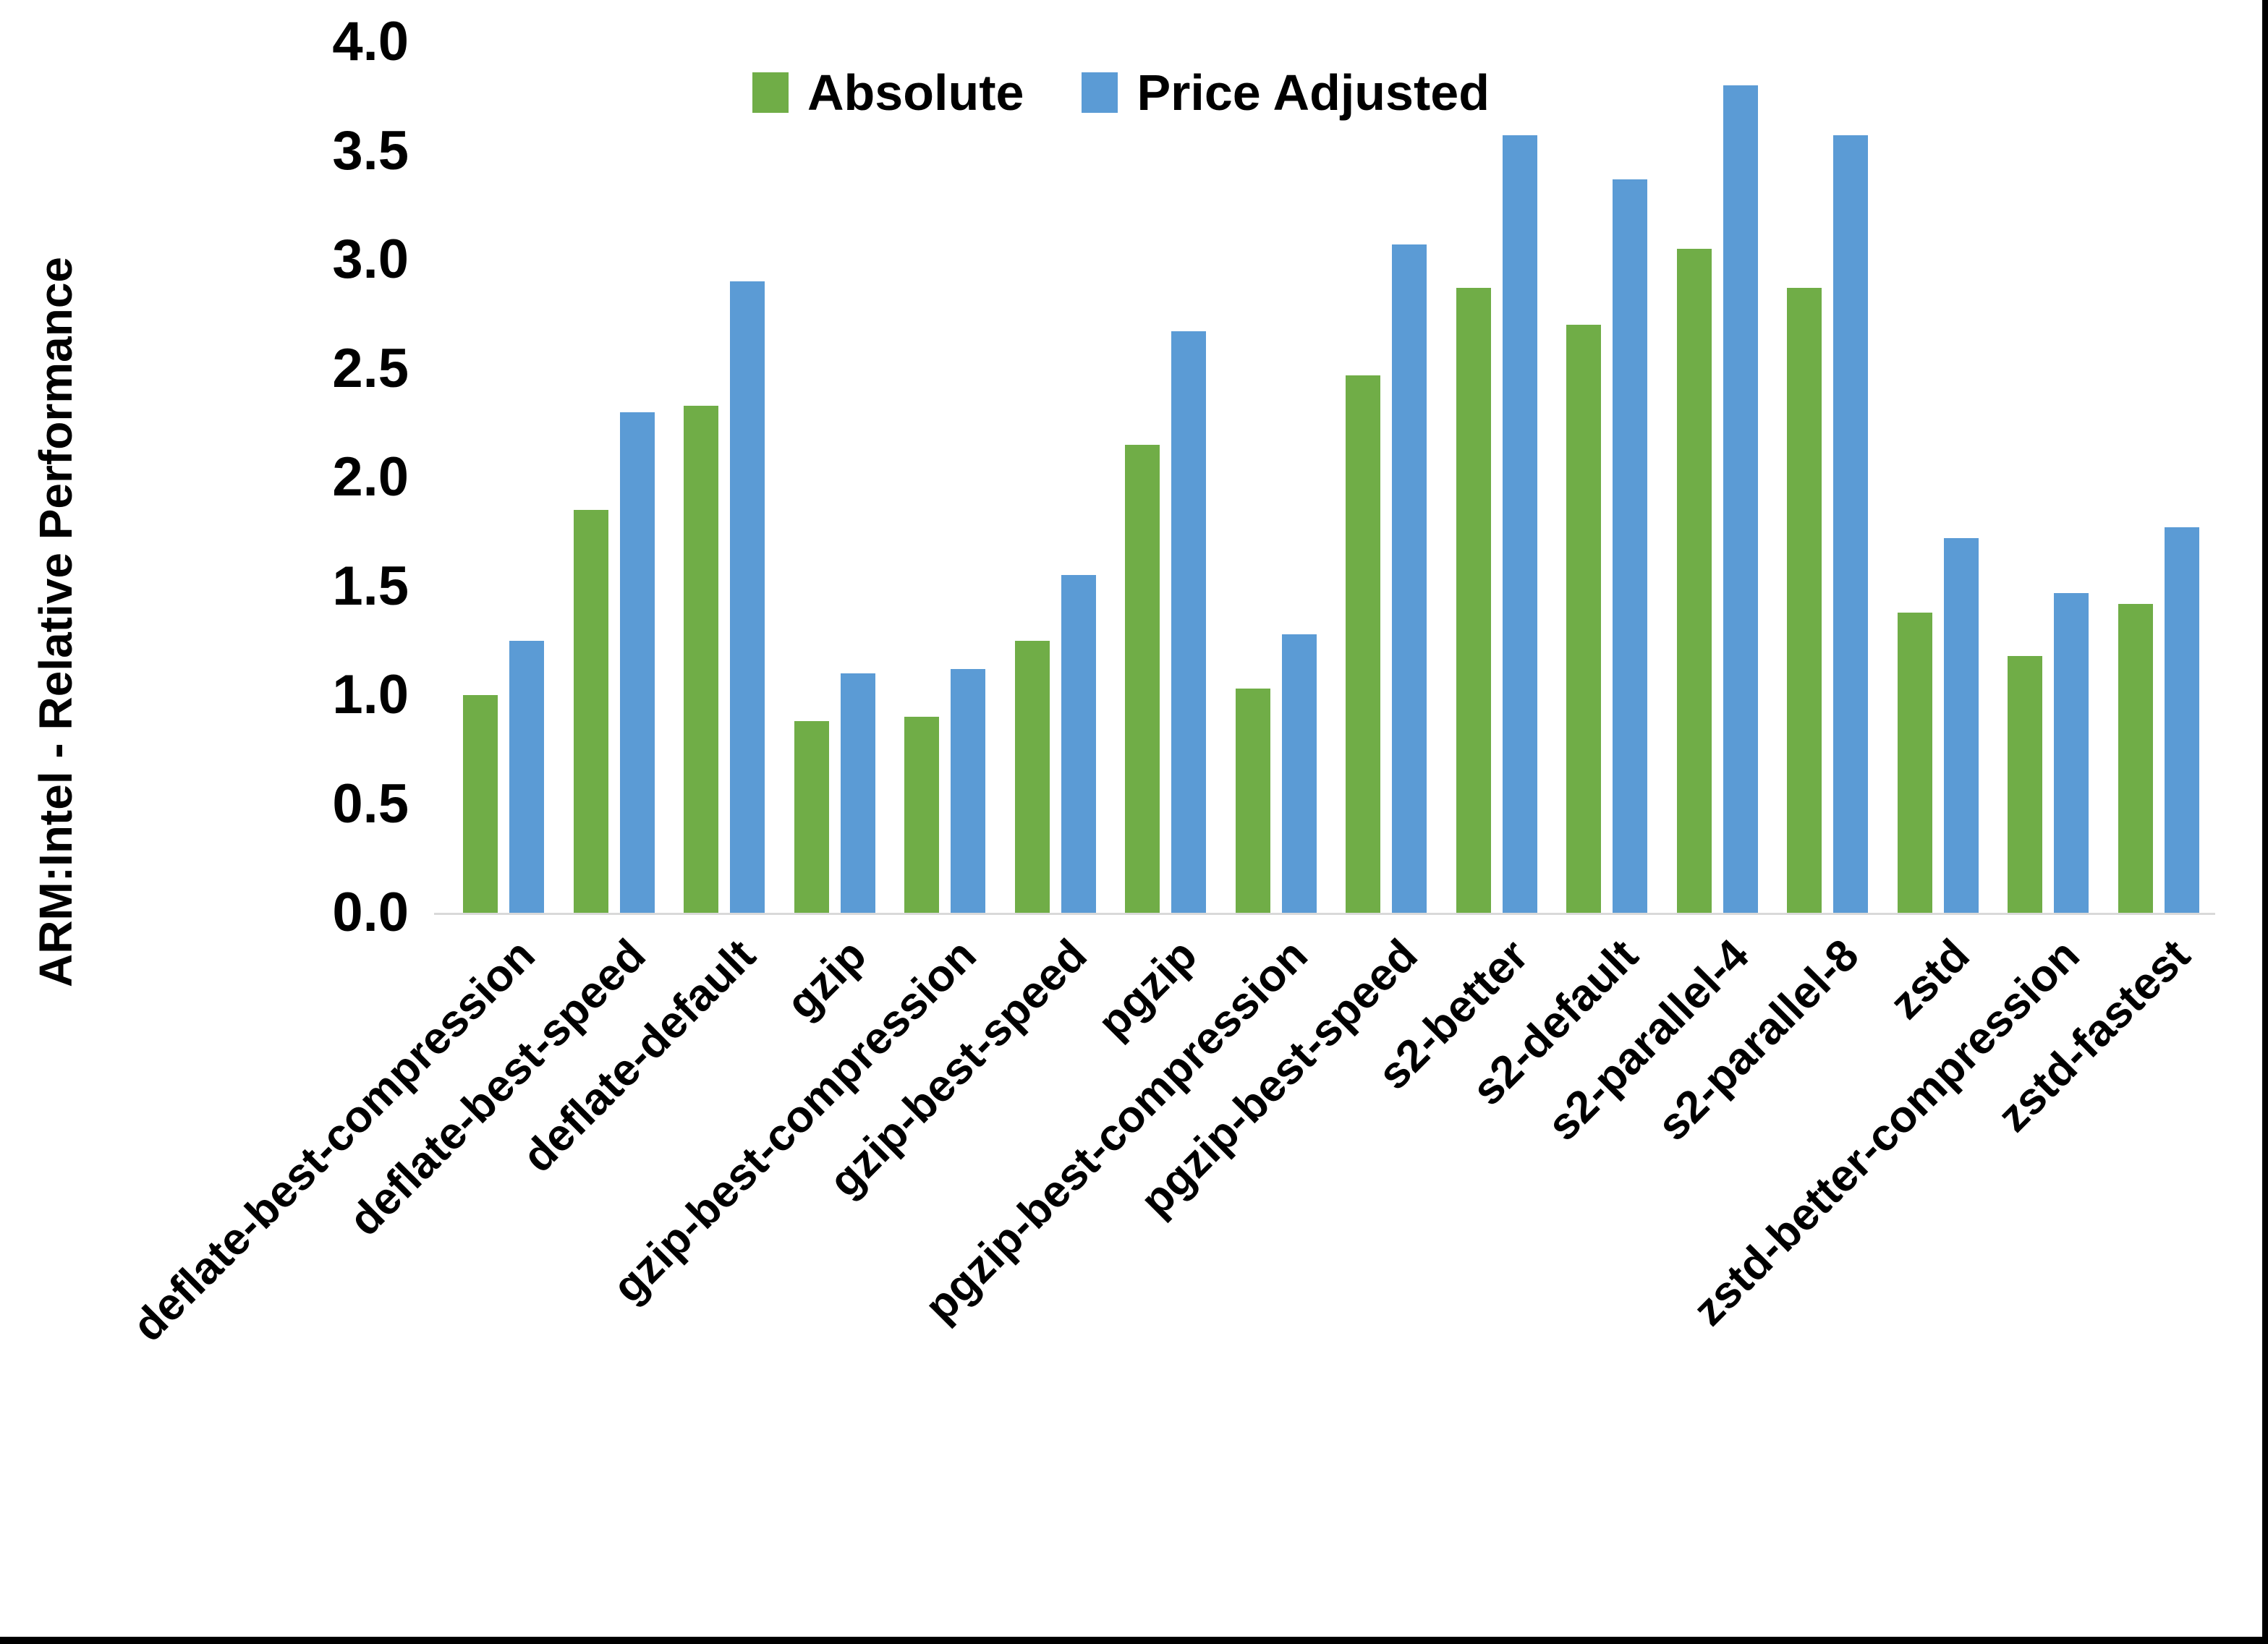  Describe the element at coordinates (915, 92) in the screenshot. I see `legend-label-absolute: Absolute` at that location.